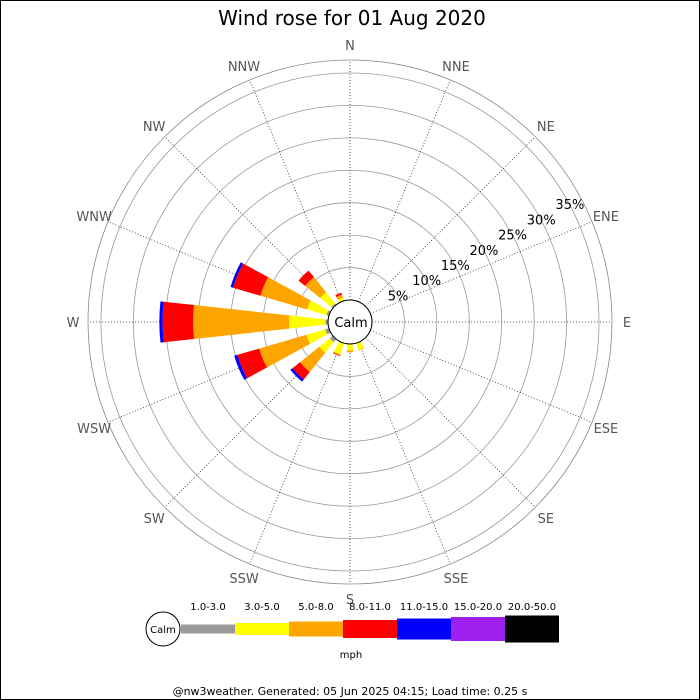  I want to click on ring-label-2: 10%, so click(426, 281).